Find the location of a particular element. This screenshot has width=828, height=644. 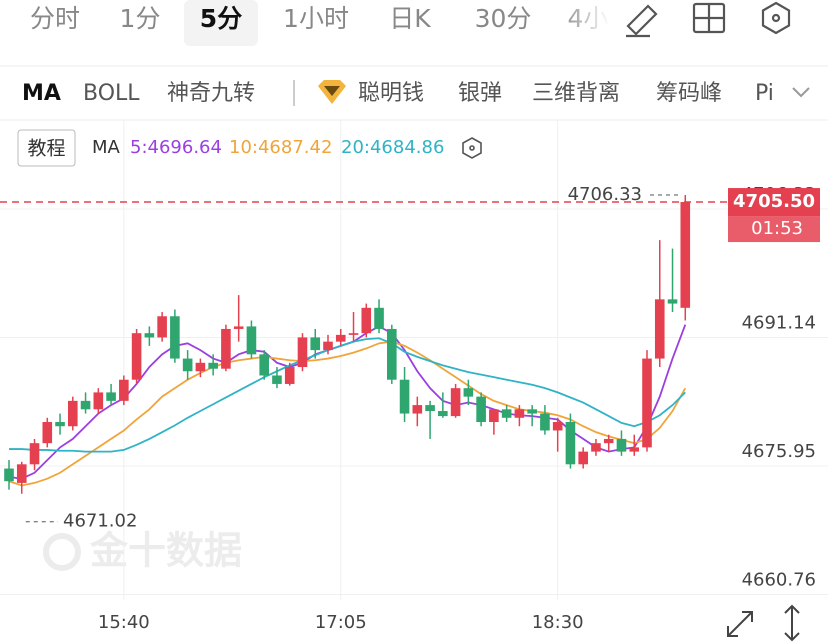

tab-fade is located at coordinates (585, 22).